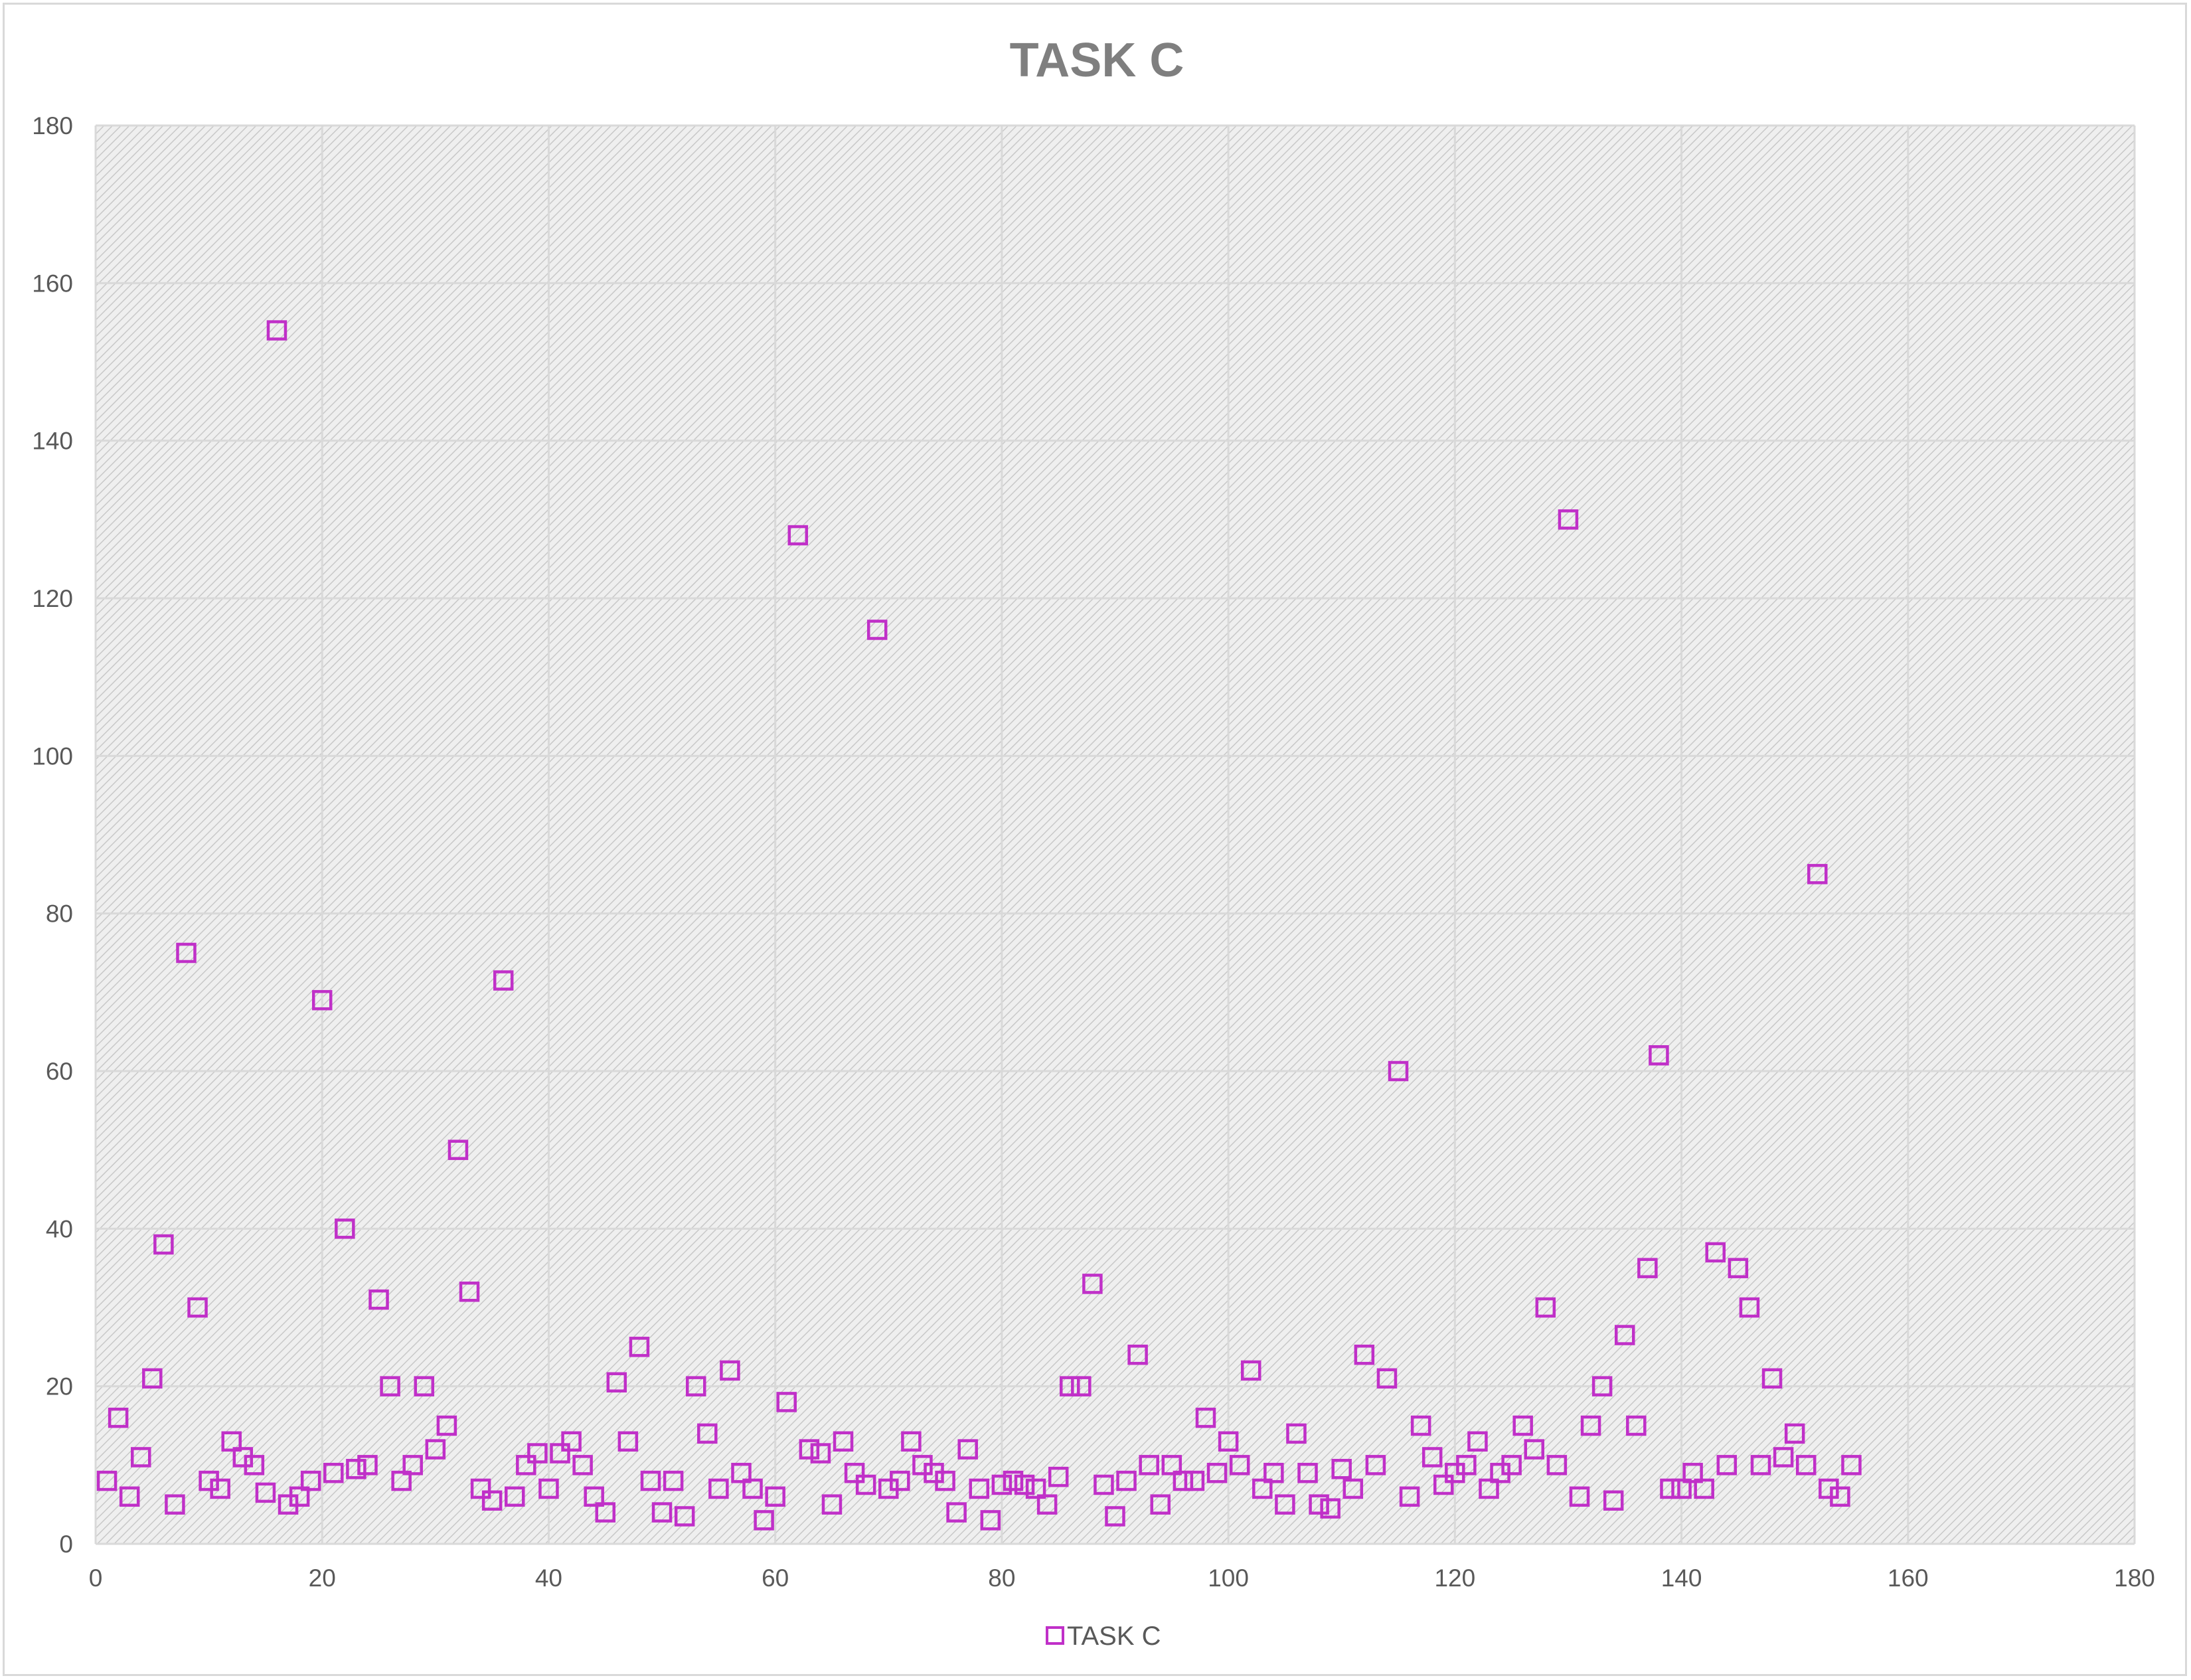 Image resolution: width=2191 pixels, height=1680 pixels. What do you see at coordinates (322, 1578) in the screenshot?
I see `x-tick-label-20: 20` at bounding box center [322, 1578].